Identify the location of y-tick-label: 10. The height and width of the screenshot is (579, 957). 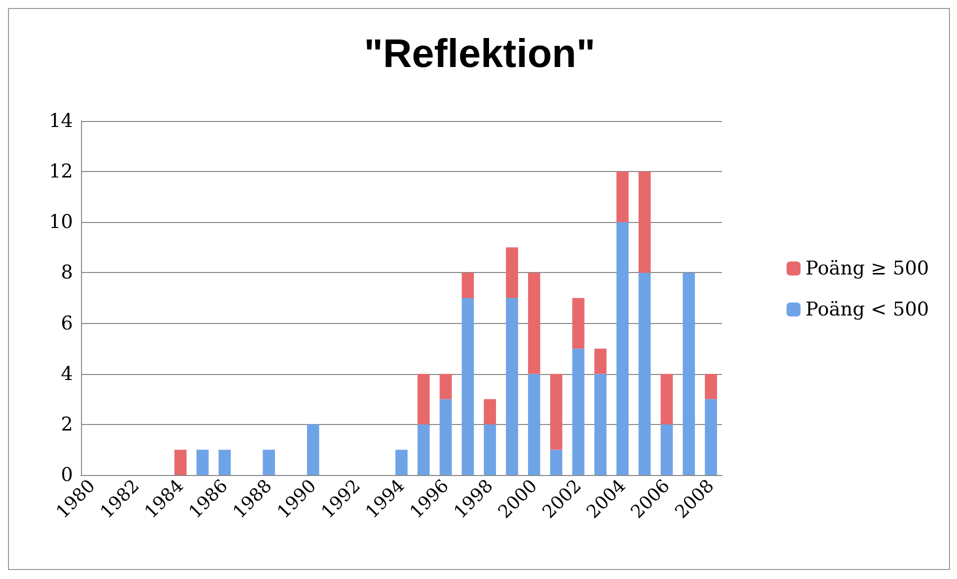
(60, 222).